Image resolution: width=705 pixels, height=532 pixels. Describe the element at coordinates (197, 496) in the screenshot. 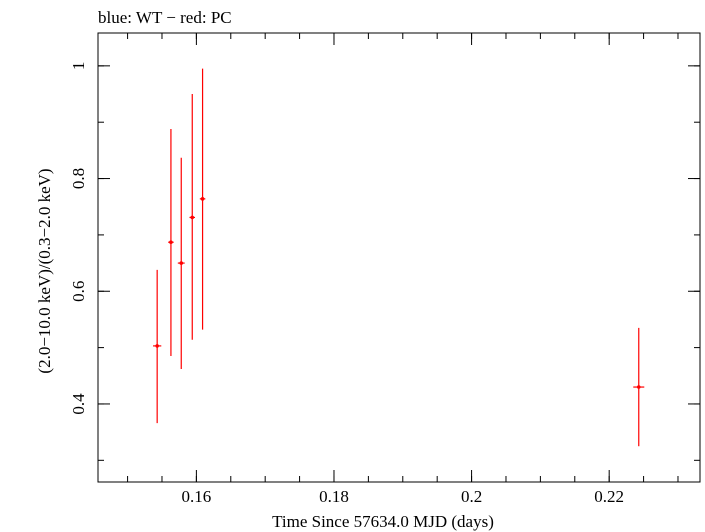

I see `x-tick-label: 0.16` at that location.